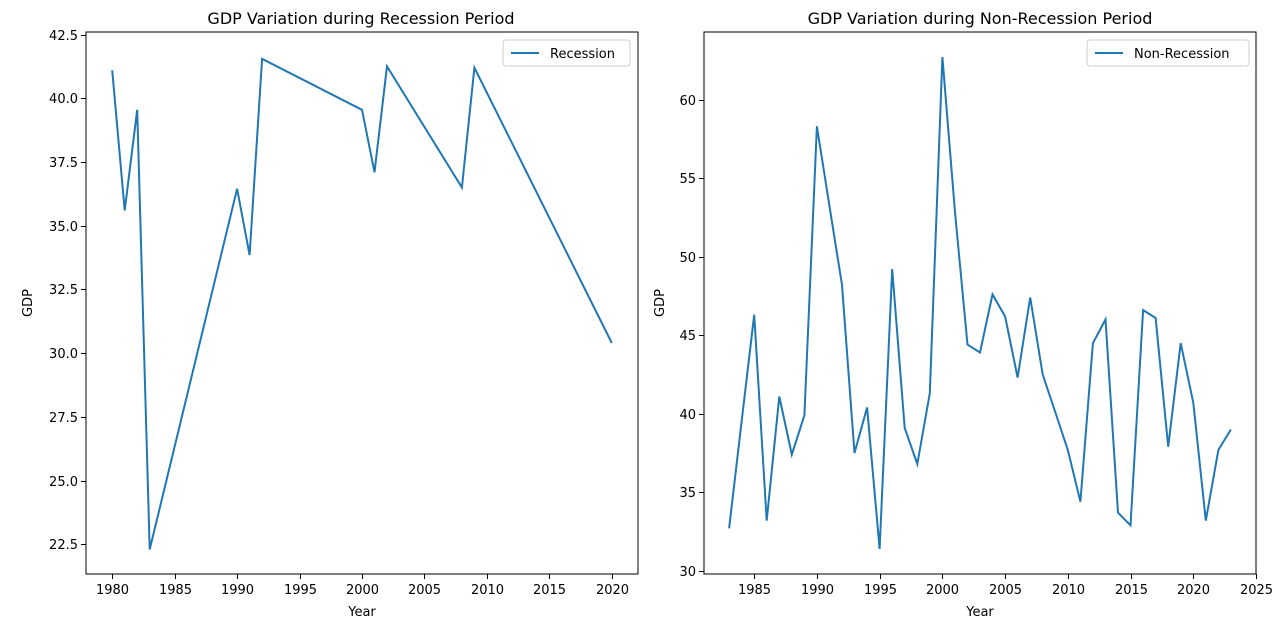 The image size is (1283, 627). What do you see at coordinates (687, 179) in the screenshot?
I see `y-tick-label: 55` at bounding box center [687, 179].